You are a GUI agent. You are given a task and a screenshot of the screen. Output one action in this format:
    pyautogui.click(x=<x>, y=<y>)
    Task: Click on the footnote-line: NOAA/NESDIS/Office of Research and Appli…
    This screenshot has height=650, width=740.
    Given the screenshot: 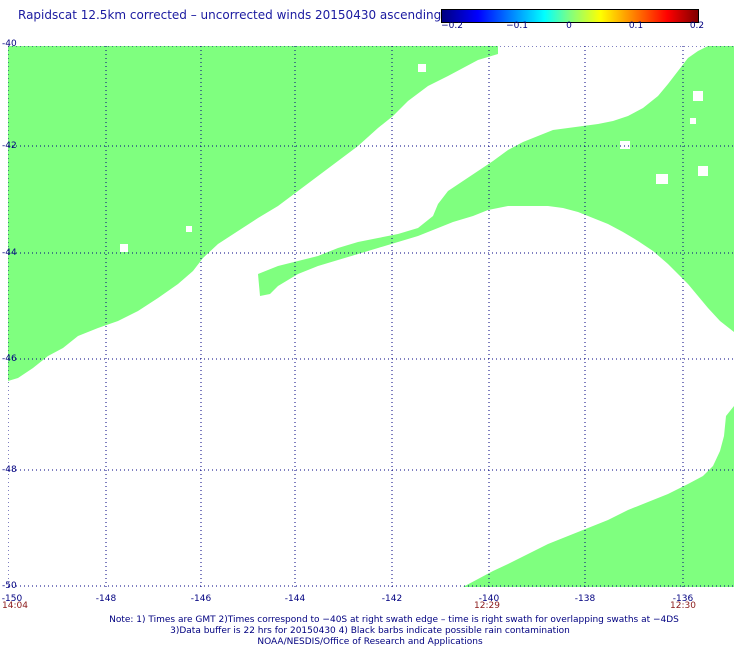 What is the action you would take?
    pyautogui.click(x=370, y=642)
    